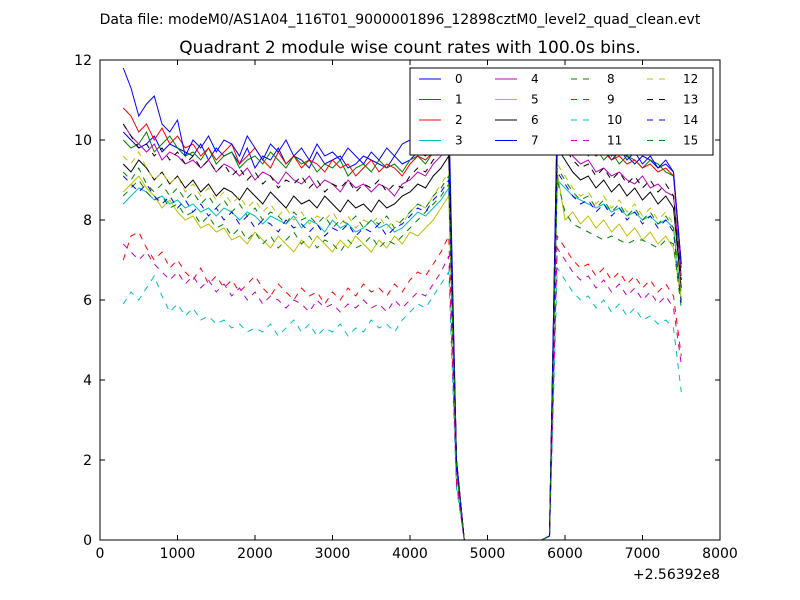  What do you see at coordinates (87, 221) in the screenshot?
I see `y-tick-label: 8` at bounding box center [87, 221].